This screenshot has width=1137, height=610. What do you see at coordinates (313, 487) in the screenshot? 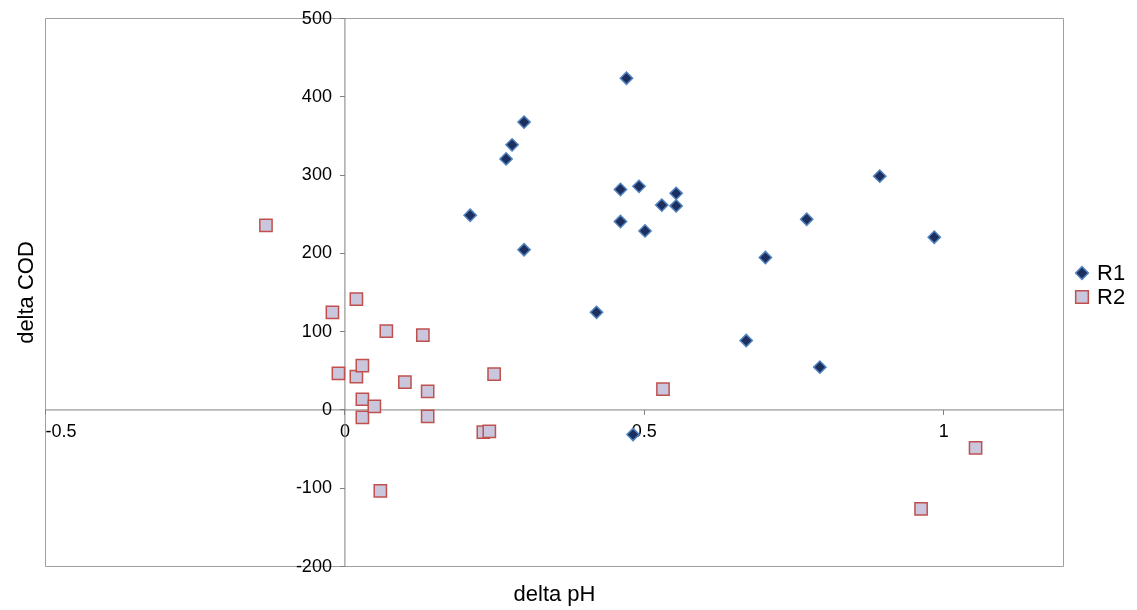
I see `y-tick-label: -100` at bounding box center [313, 487].